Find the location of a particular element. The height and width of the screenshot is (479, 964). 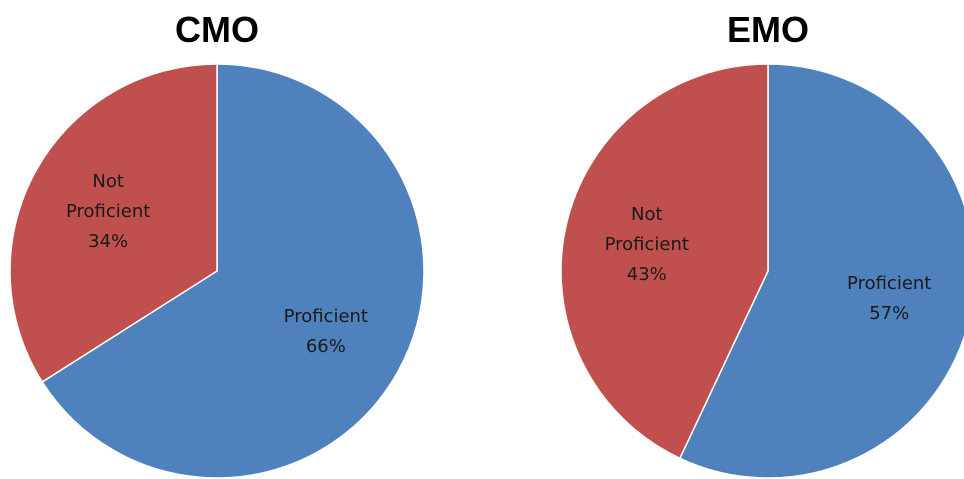

slice-label-line: 43% is located at coordinates (647, 274).